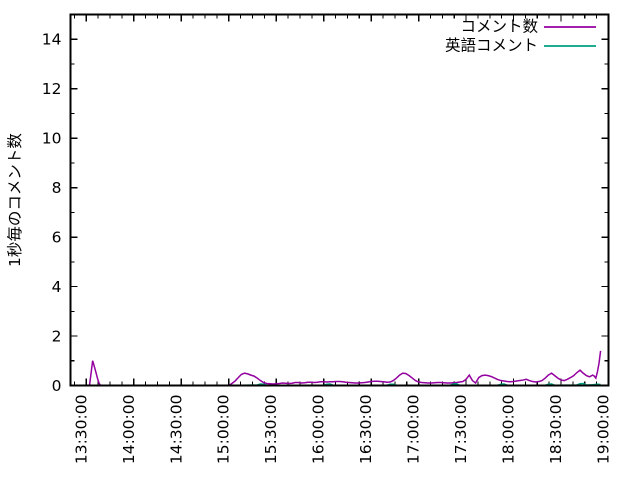  Describe the element at coordinates (57, 238) in the screenshot. I see `y-tick-label: 6` at that location.